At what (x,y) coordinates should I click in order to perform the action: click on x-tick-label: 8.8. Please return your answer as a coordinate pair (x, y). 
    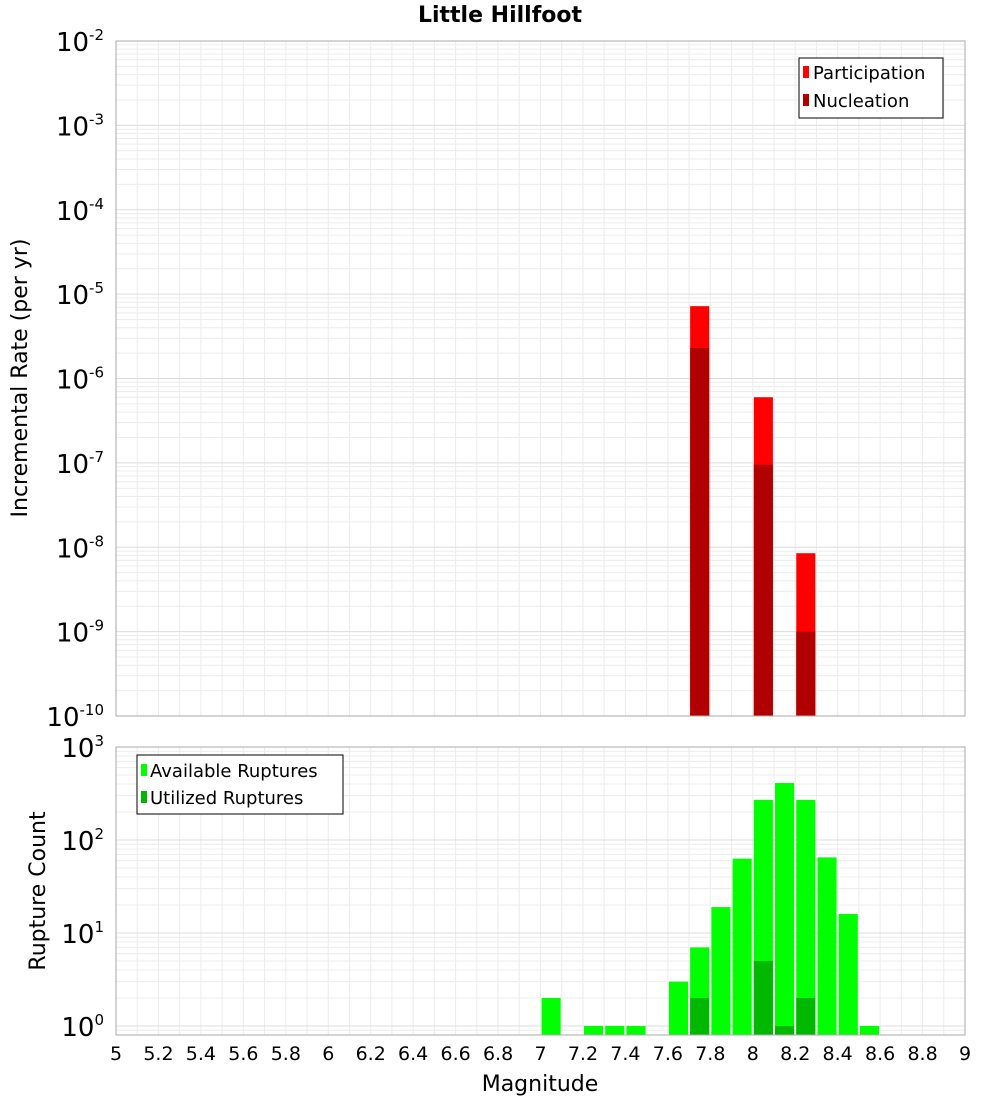
    Looking at the image, I should click on (922, 1054).